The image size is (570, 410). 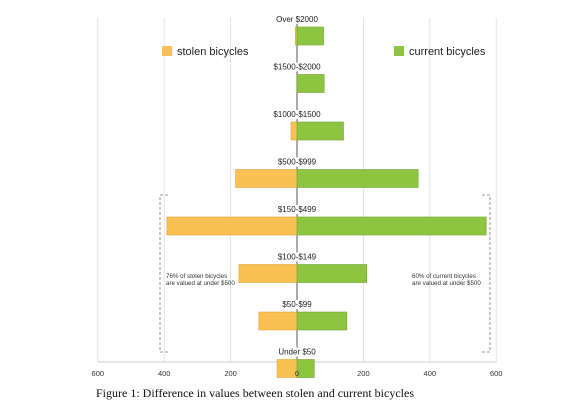 I want to click on legend-swatch-current, so click(x=399, y=51).